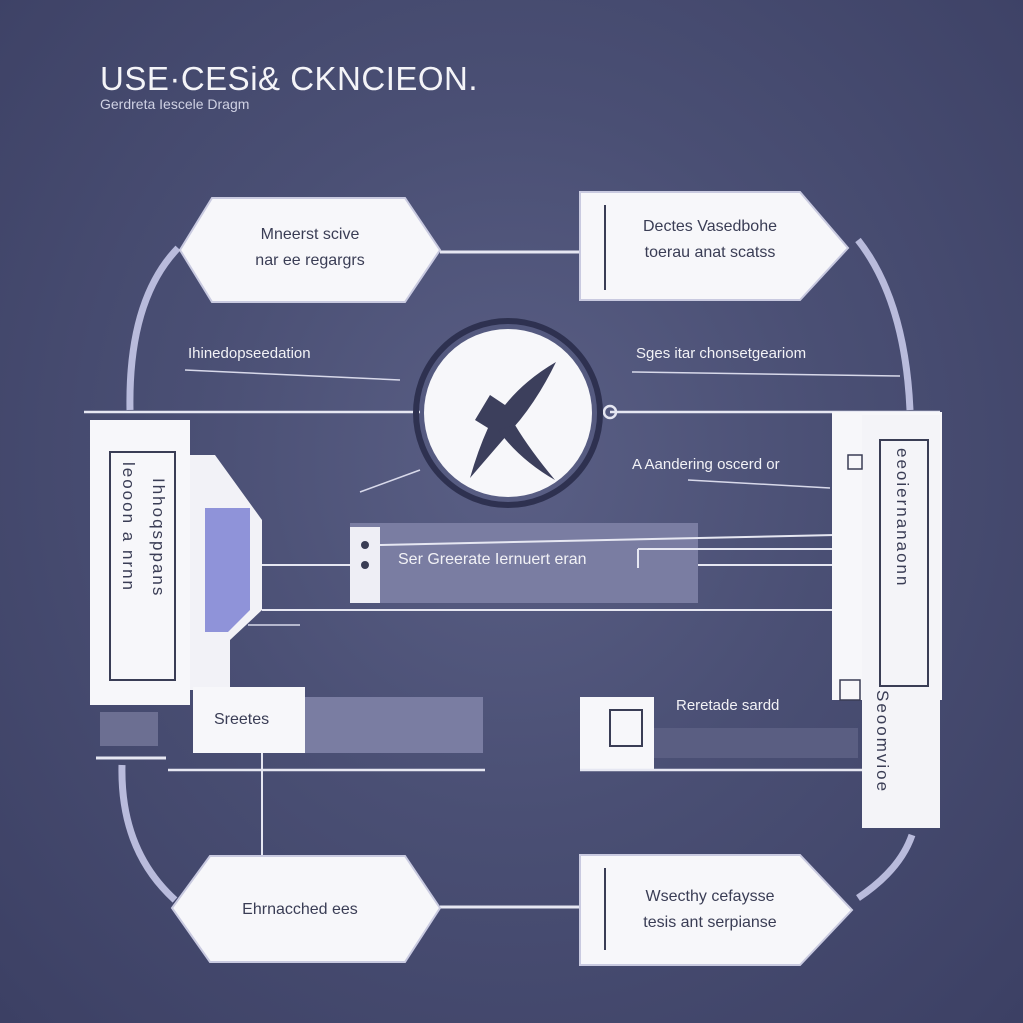 The width and height of the screenshot is (1023, 1023). What do you see at coordinates (709, 226) in the screenshot?
I see `node-top-right-line1: Dectes Vasedbohe` at bounding box center [709, 226].